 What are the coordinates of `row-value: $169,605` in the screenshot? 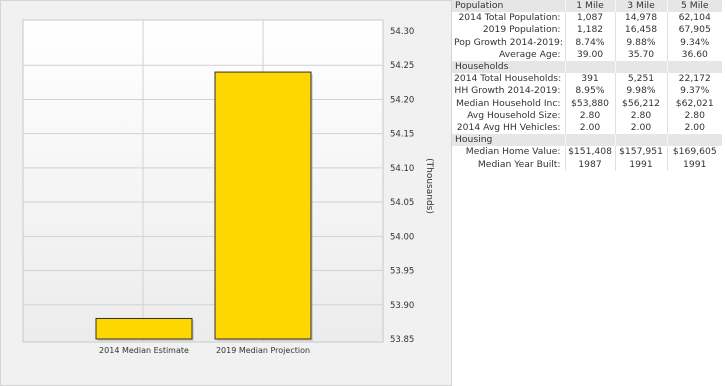 It's located at (694, 152).